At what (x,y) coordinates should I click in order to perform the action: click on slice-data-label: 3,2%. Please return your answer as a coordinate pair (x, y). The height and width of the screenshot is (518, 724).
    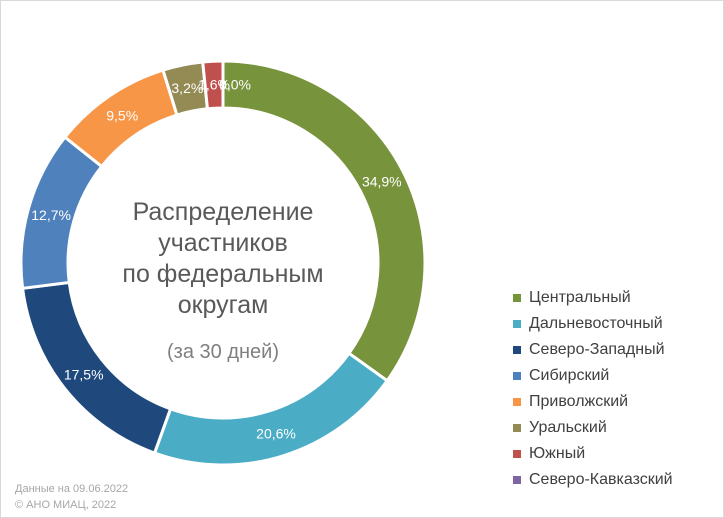
    Looking at the image, I should click on (187, 88).